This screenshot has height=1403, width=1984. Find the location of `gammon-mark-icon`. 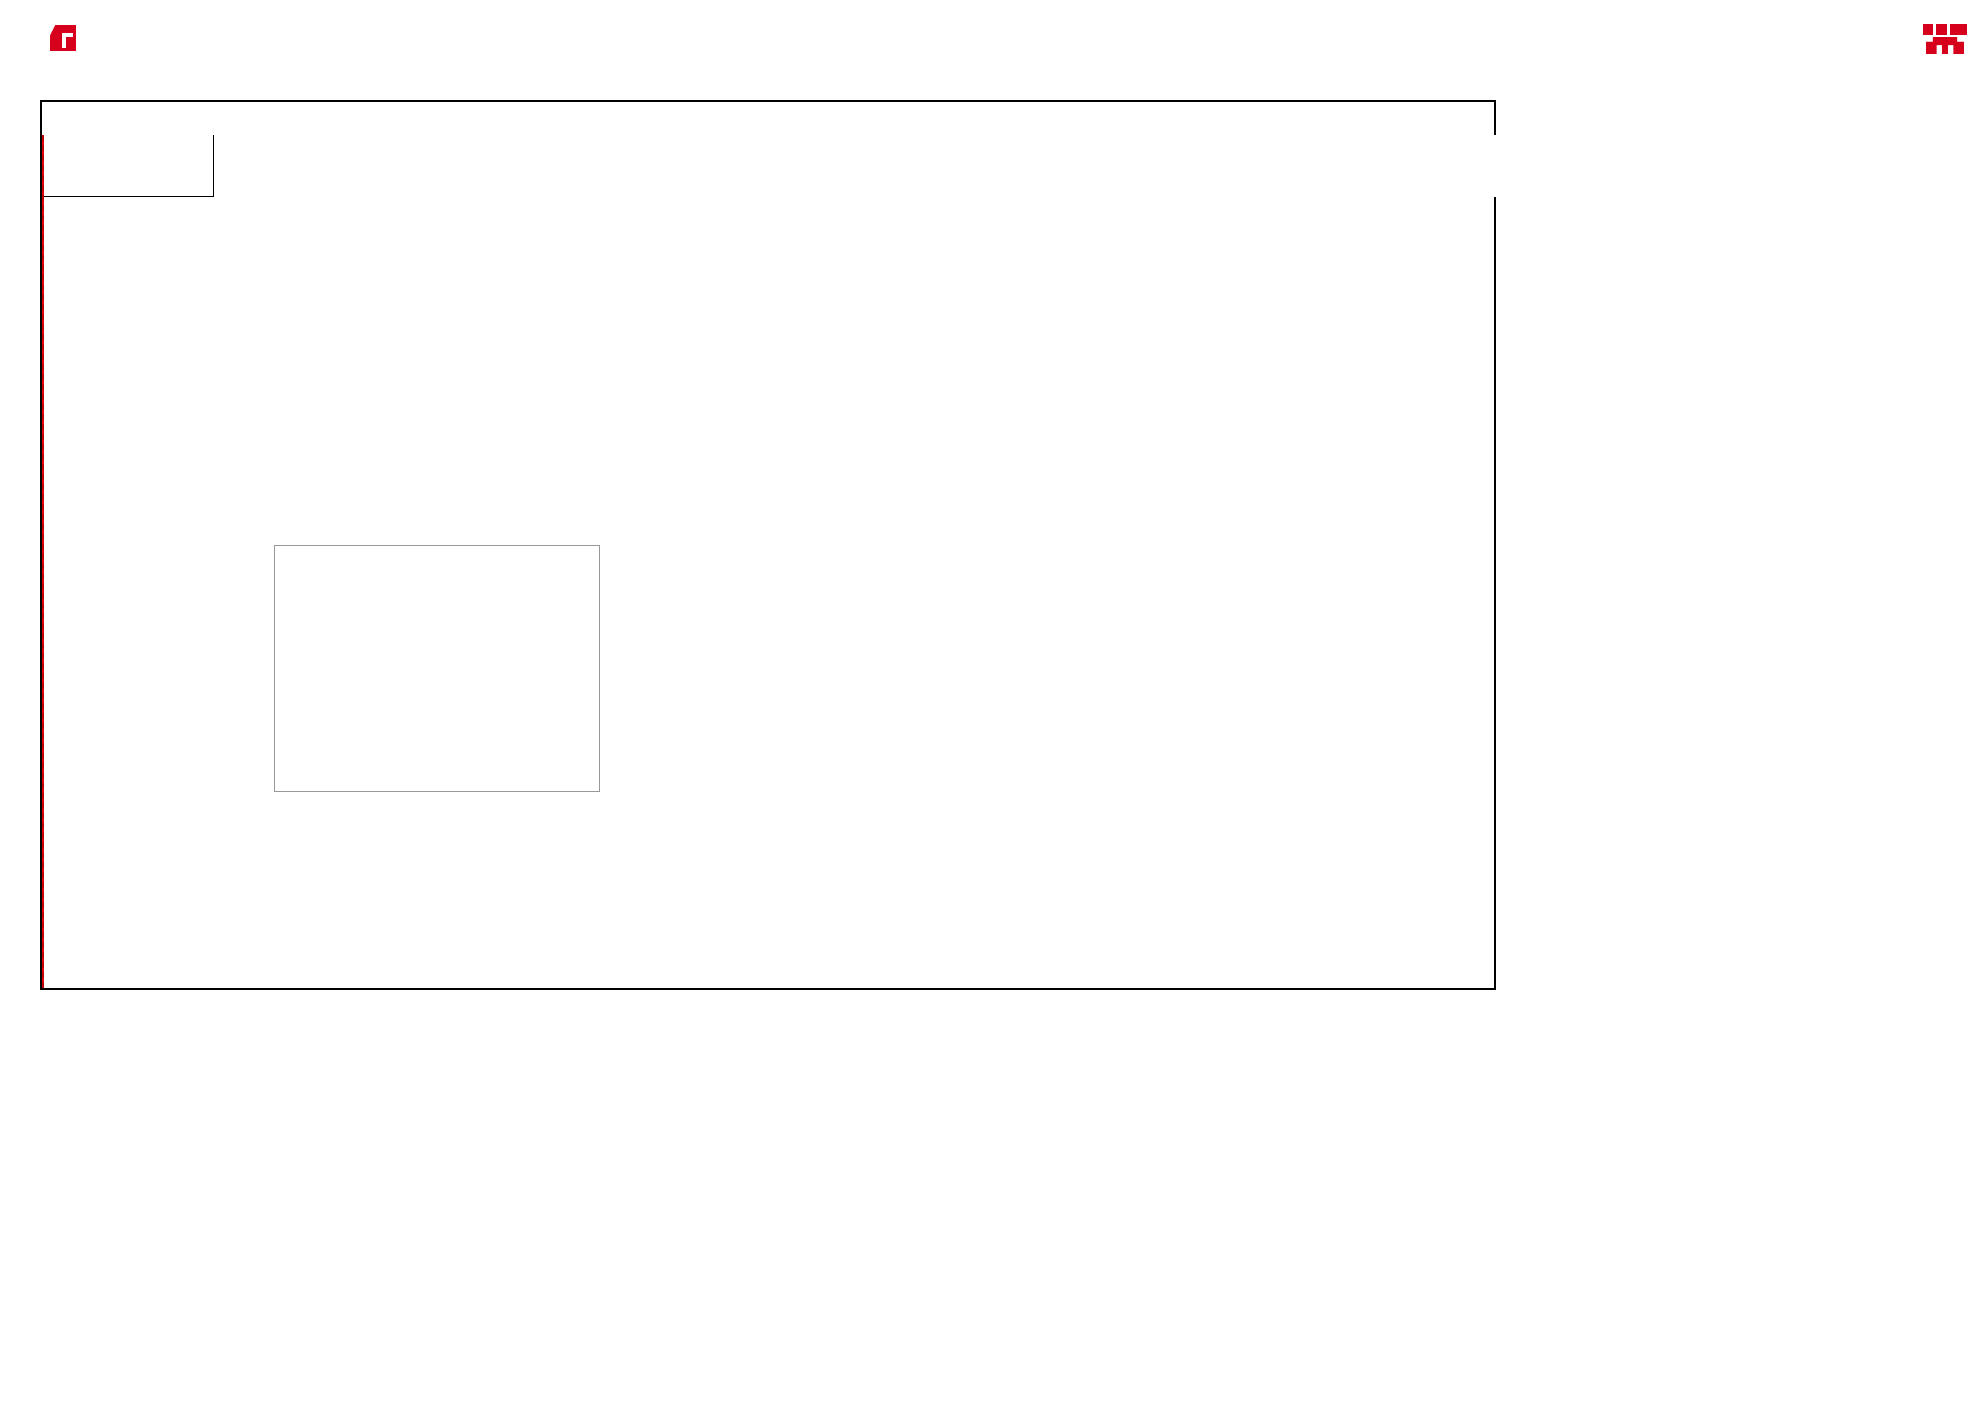

gammon-mark-icon is located at coordinates (63, 38).